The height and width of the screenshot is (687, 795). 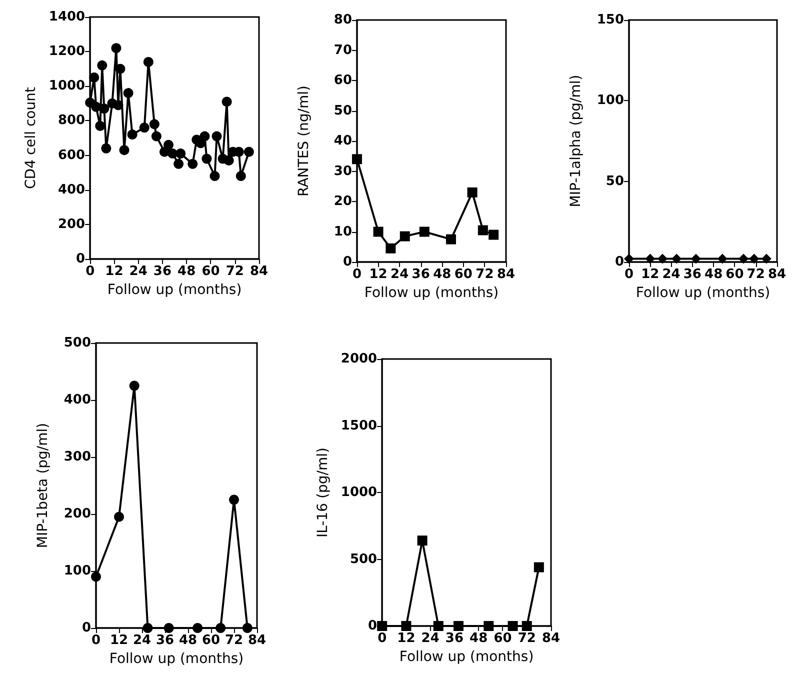 What do you see at coordinates (343, 171) in the screenshot?
I see `y-tick-label: 30` at bounding box center [343, 171].